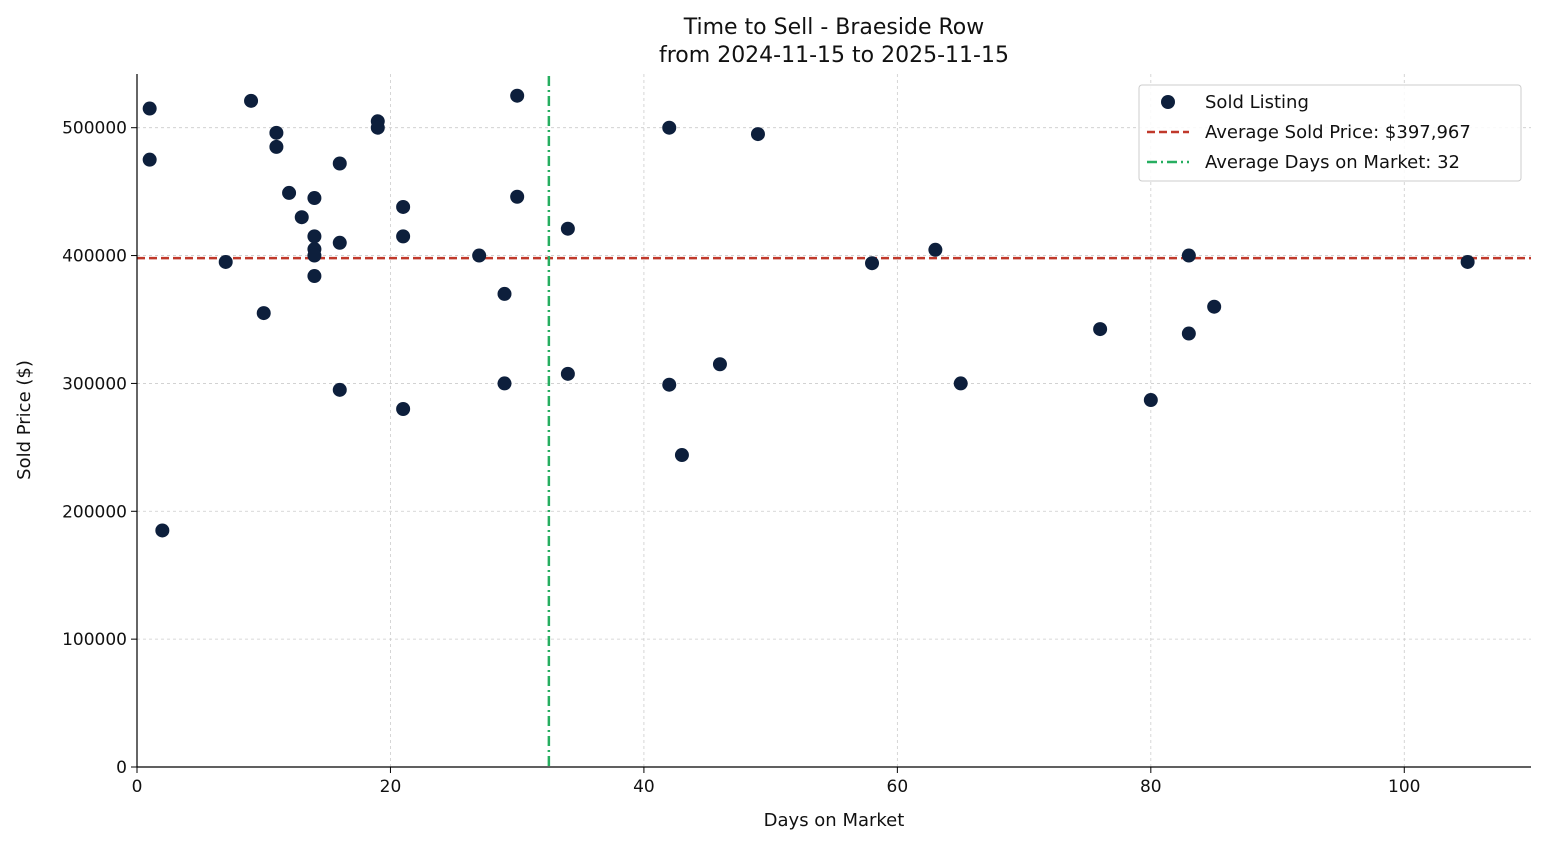 The image size is (1547, 849). Describe the element at coordinates (94, 640) in the screenshot. I see `y-tick-label: 100000` at that location.